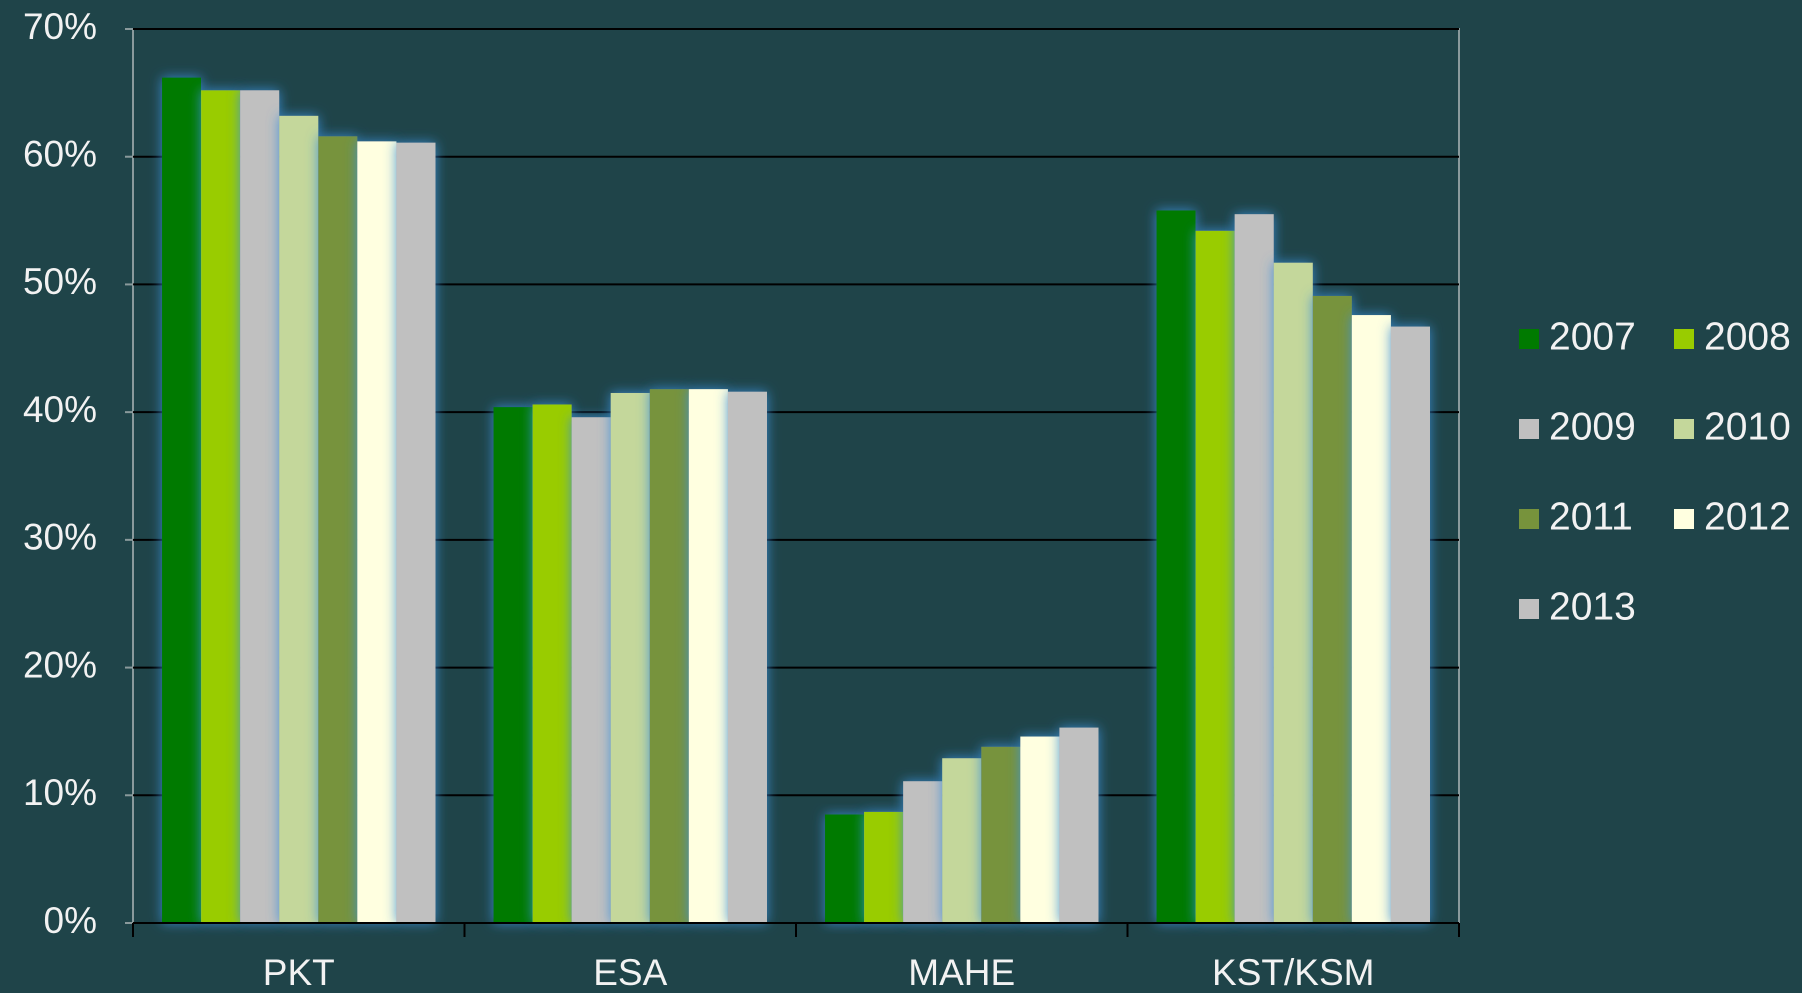  Describe the element at coordinates (60, 281) in the screenshot. I see `y-tick-label: 50%` at that location.